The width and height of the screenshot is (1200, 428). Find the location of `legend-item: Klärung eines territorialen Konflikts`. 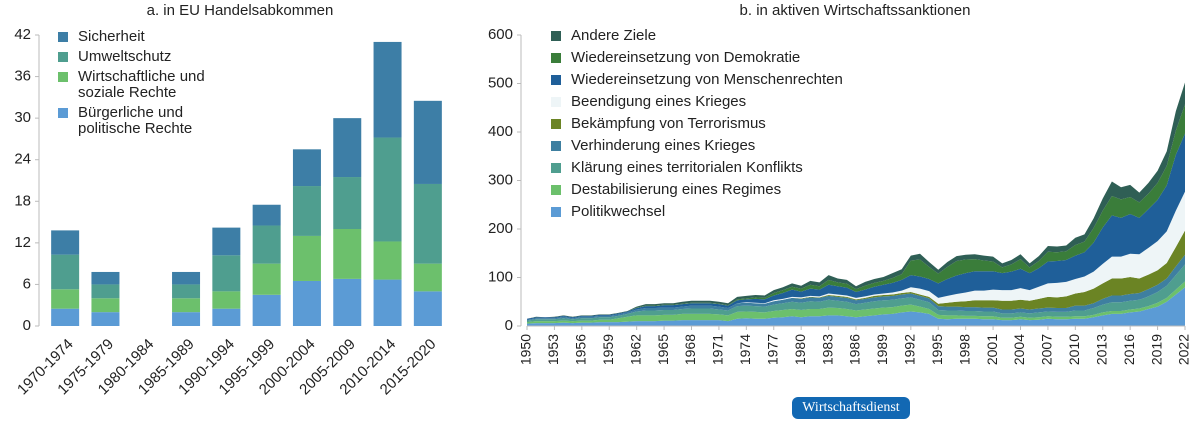

legend-item: Klärung eines territorialen Konflikts is located at coordinates (697, 168).